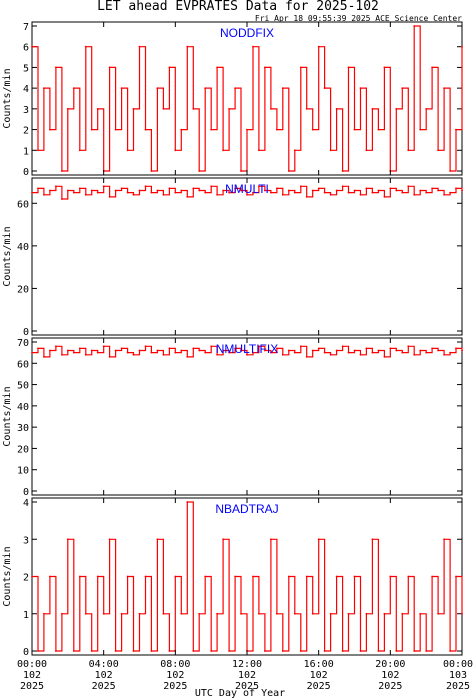 This screenshot has height=700, width=476. I want to click on y-tick-label: 1, so click(26, 615).